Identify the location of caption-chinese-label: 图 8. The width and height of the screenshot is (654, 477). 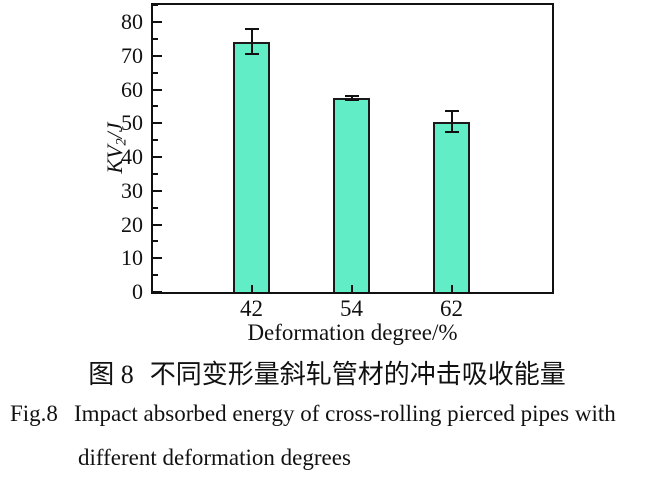
(111, 374).